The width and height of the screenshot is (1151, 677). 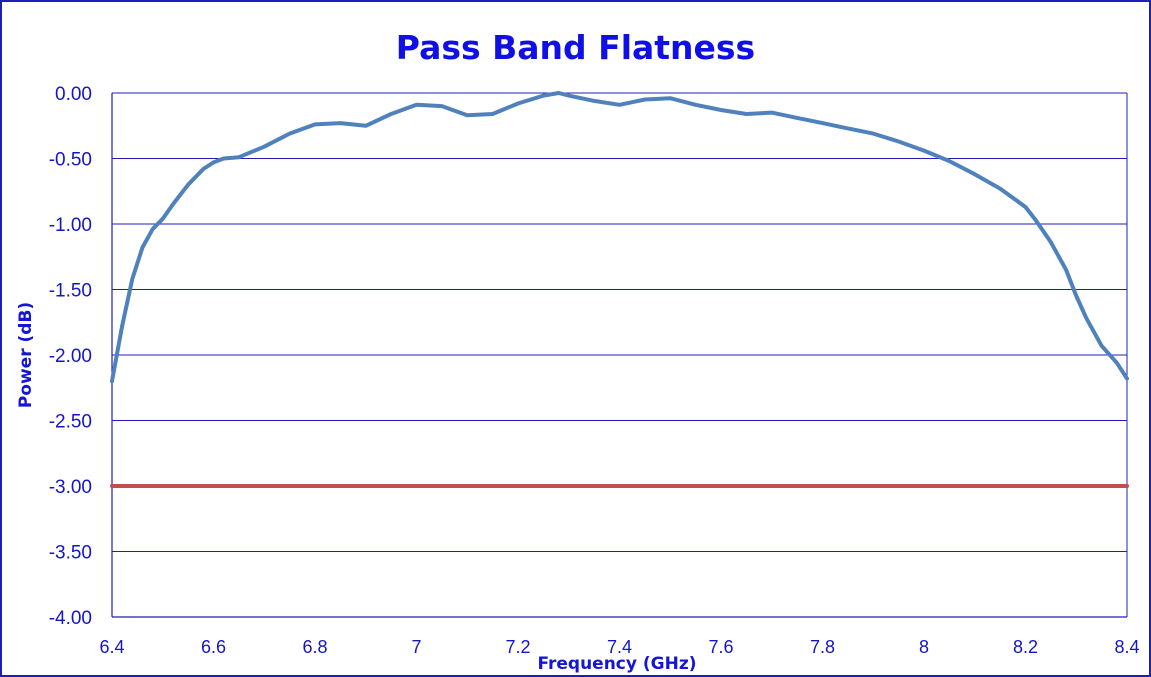 I want to click on y-tick-label: -2.50, so click(x=70, y=422).